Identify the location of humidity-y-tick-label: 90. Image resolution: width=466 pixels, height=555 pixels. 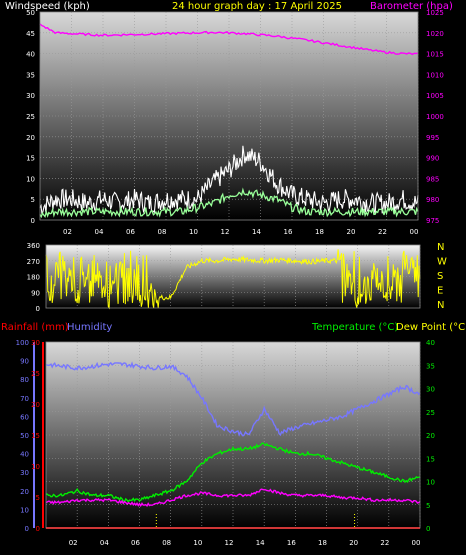
(24, 362).